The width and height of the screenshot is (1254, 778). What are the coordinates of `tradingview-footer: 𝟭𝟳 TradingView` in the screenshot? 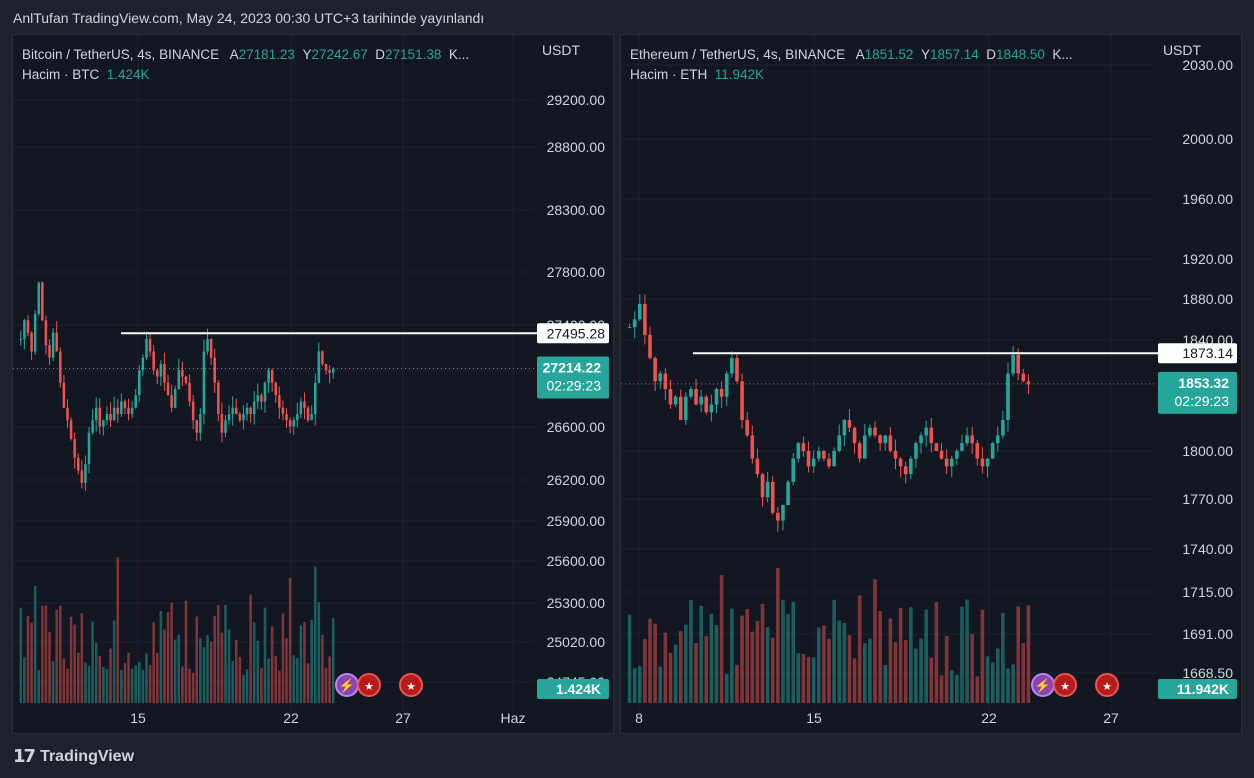 It's located at (73, 756).